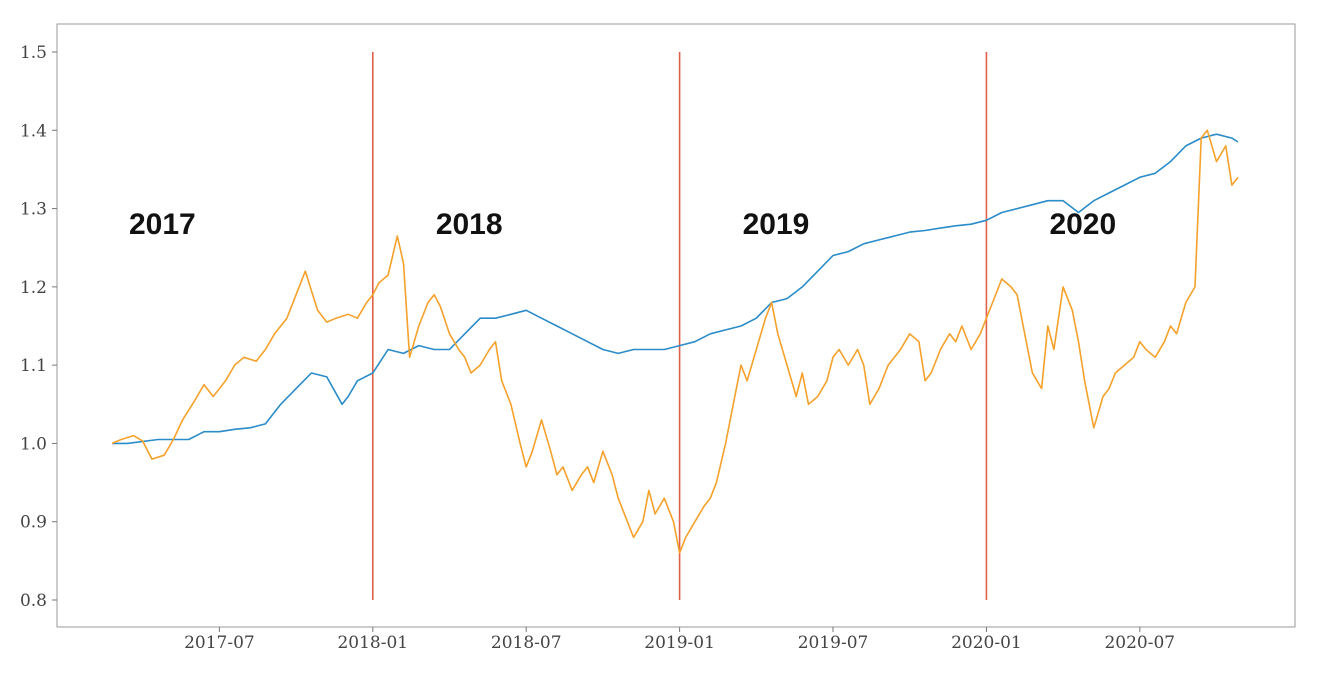  Describe the element at coordinates (679, 643) in the screenshot. I see `x-tick-label: 2019-01` at that location.